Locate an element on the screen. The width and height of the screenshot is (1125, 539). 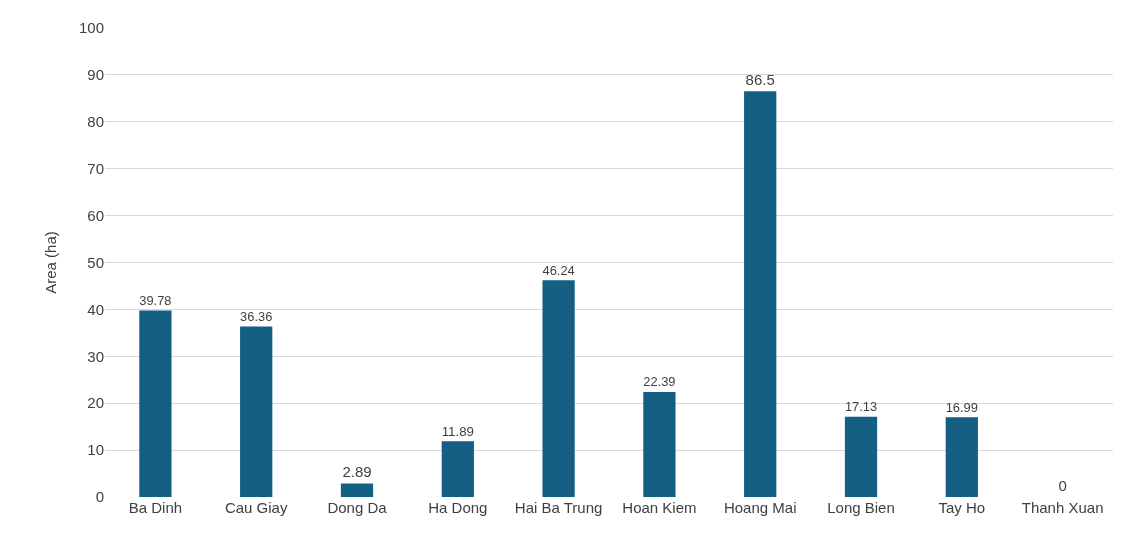
y-tick-label: 70 is located at coordinates (95, 168).